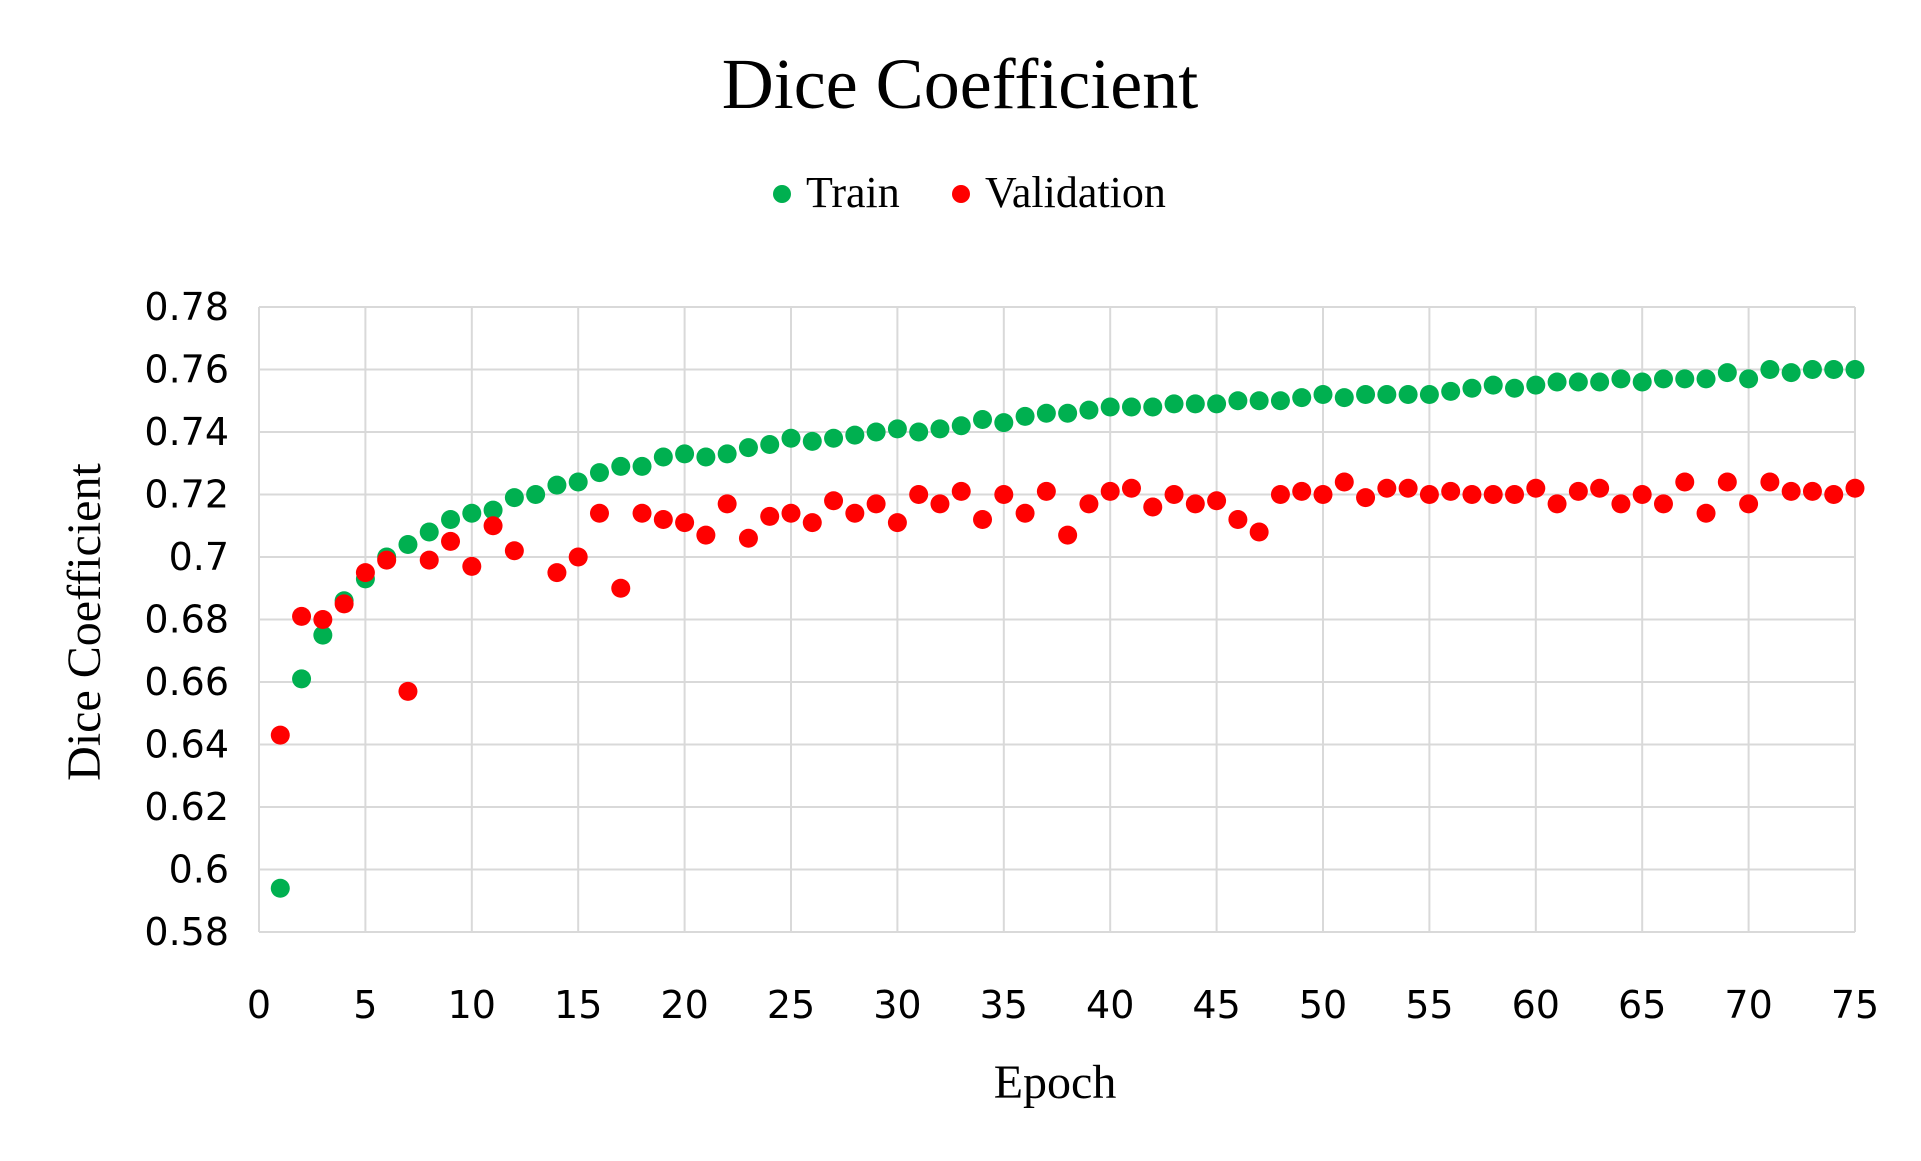 This screenshot has height=1161, width=1921. Describe the element at coordinates (1748, 1005) in the screenshot. I see `x-tick-label: 70` at that location.